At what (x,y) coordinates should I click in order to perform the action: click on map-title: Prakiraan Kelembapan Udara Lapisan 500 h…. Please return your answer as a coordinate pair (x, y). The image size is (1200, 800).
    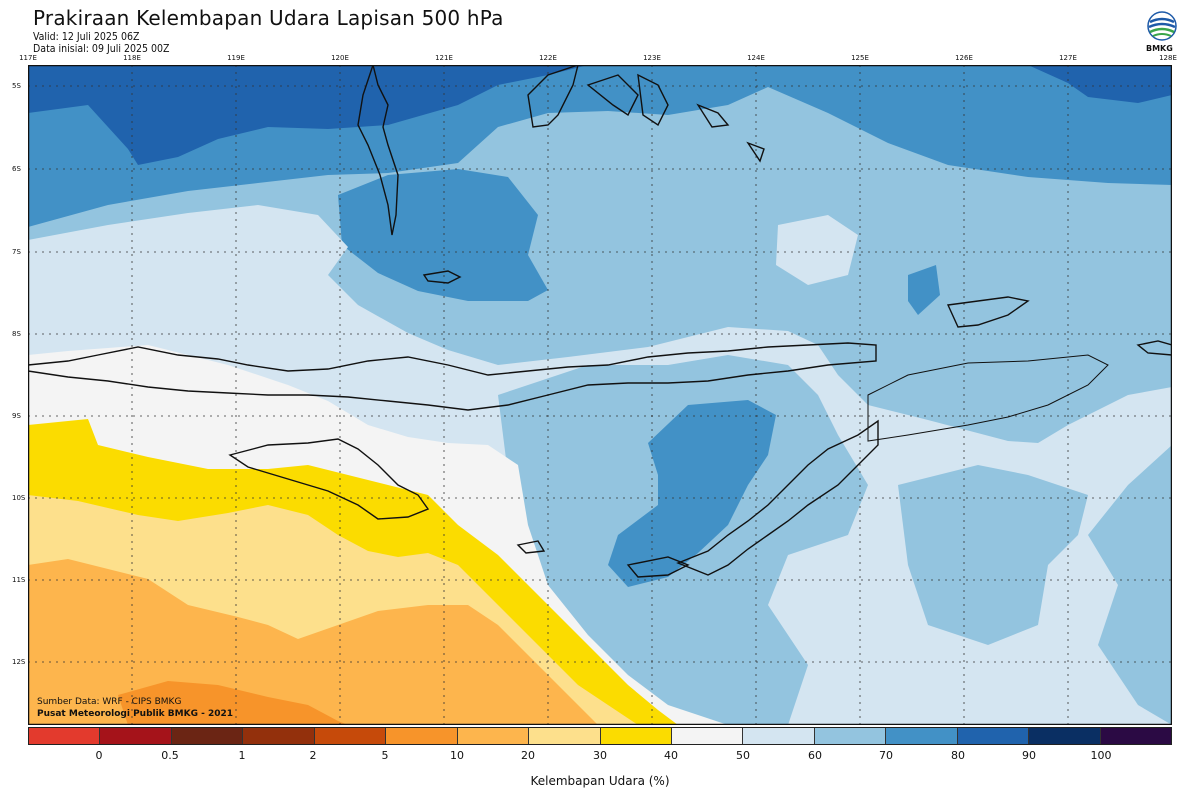
    Looking at the image, I should click on (268, 18).